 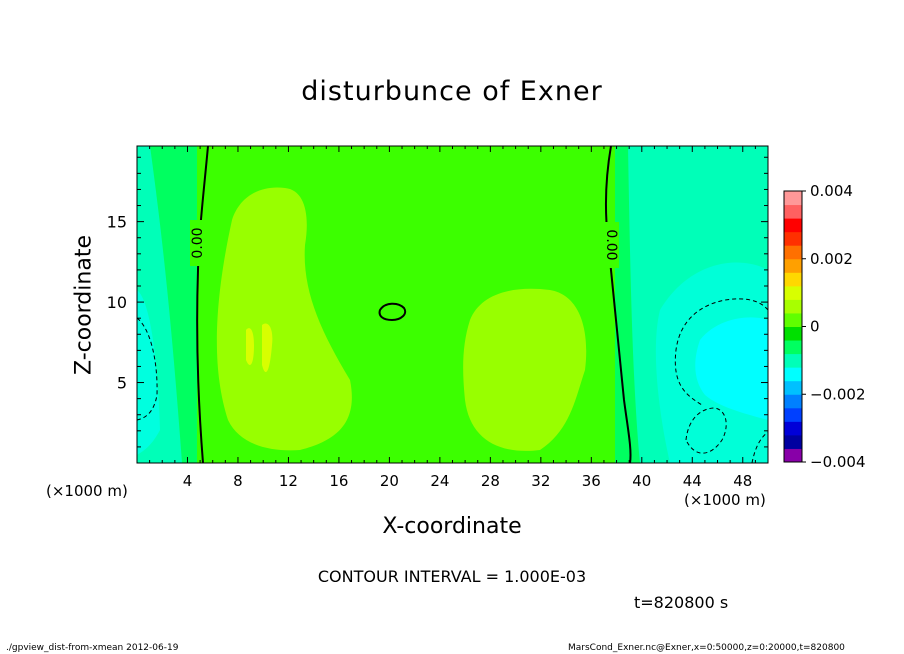 I want to click on y-tick-label: 5, so click(x=122, y=383).